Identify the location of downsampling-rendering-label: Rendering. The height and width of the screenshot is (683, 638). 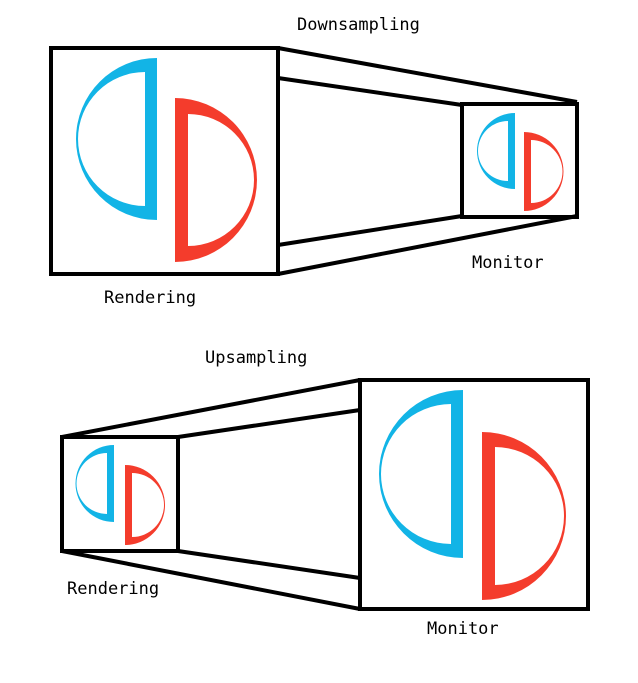
(150, 298).